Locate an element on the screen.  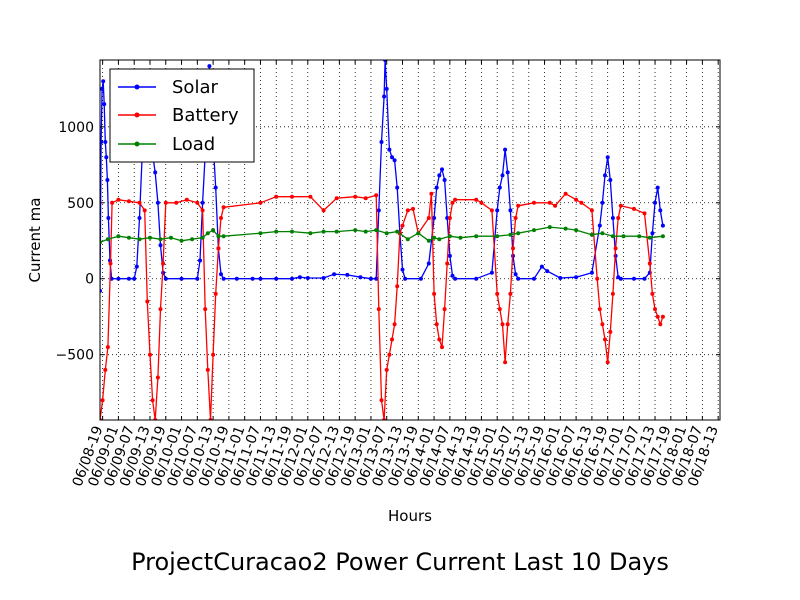
legend-marker-battery is located at coordinates (137, 115).